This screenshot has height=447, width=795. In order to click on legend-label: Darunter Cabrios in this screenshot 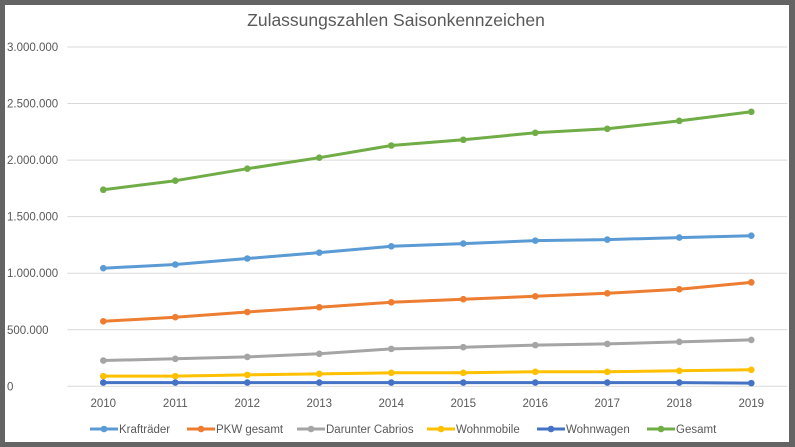, I will do `click(370, 430)`.